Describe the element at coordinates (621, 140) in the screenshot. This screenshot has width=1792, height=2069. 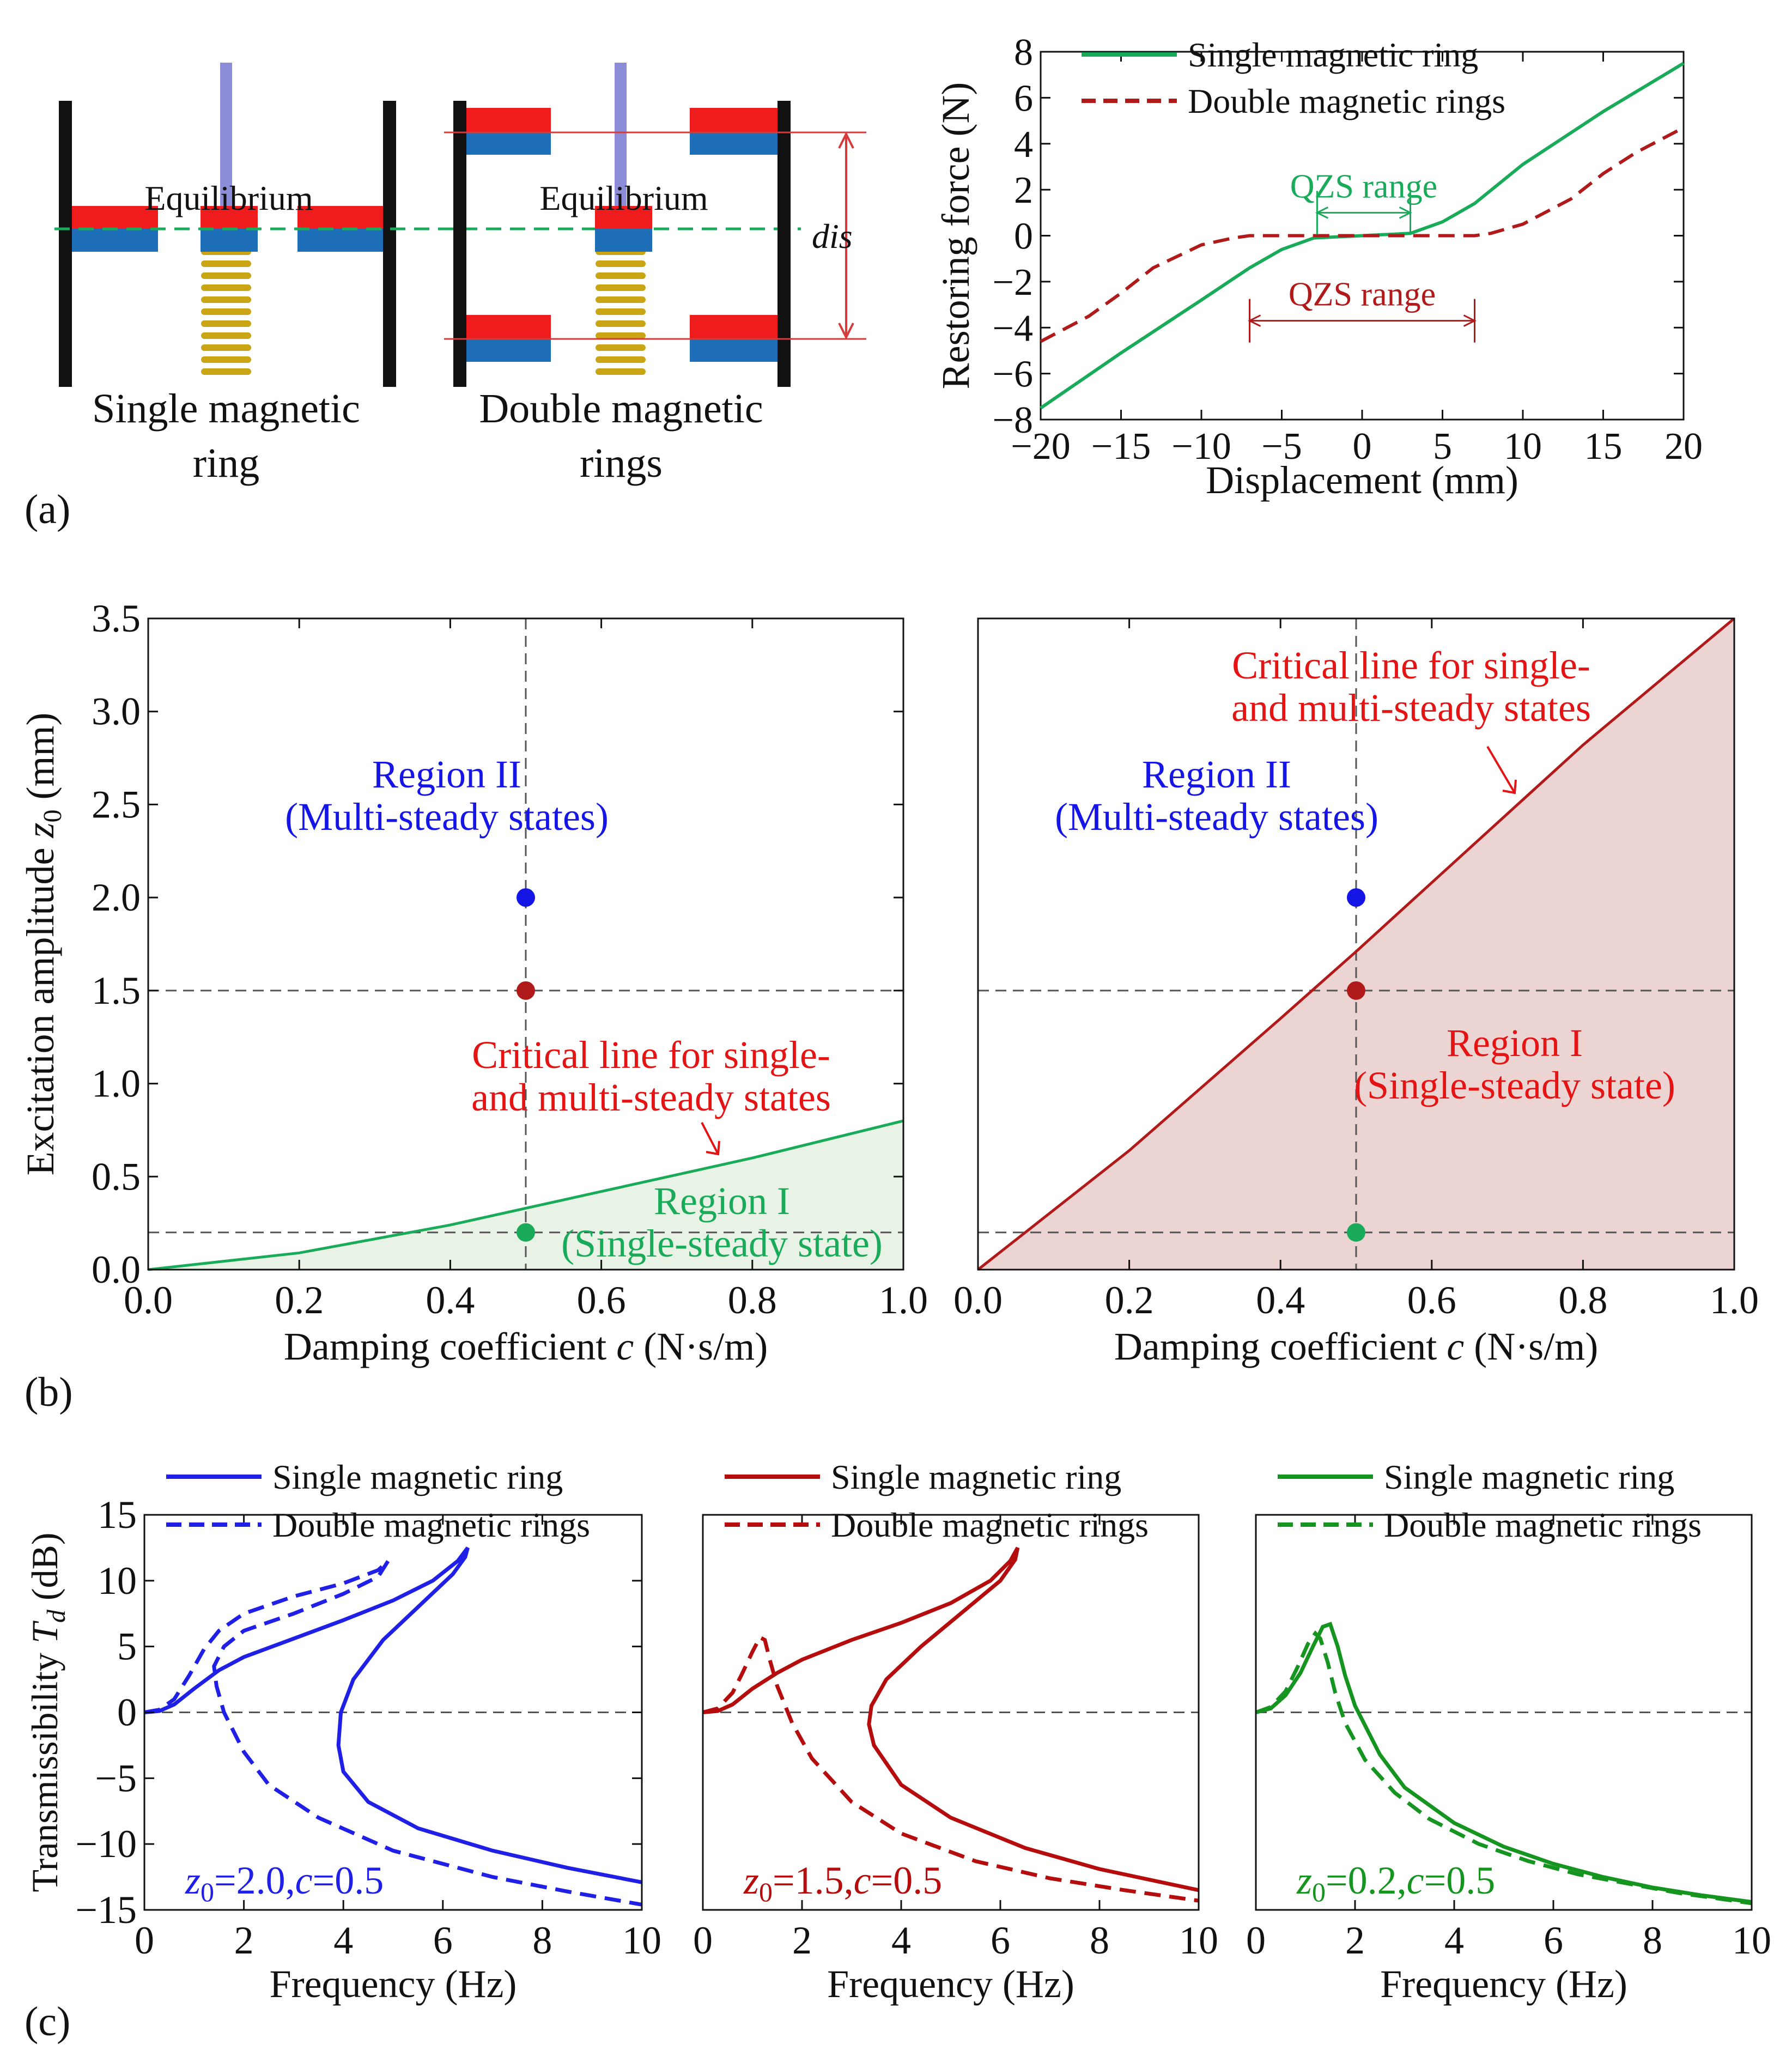
I see `rod-icon` at that location.